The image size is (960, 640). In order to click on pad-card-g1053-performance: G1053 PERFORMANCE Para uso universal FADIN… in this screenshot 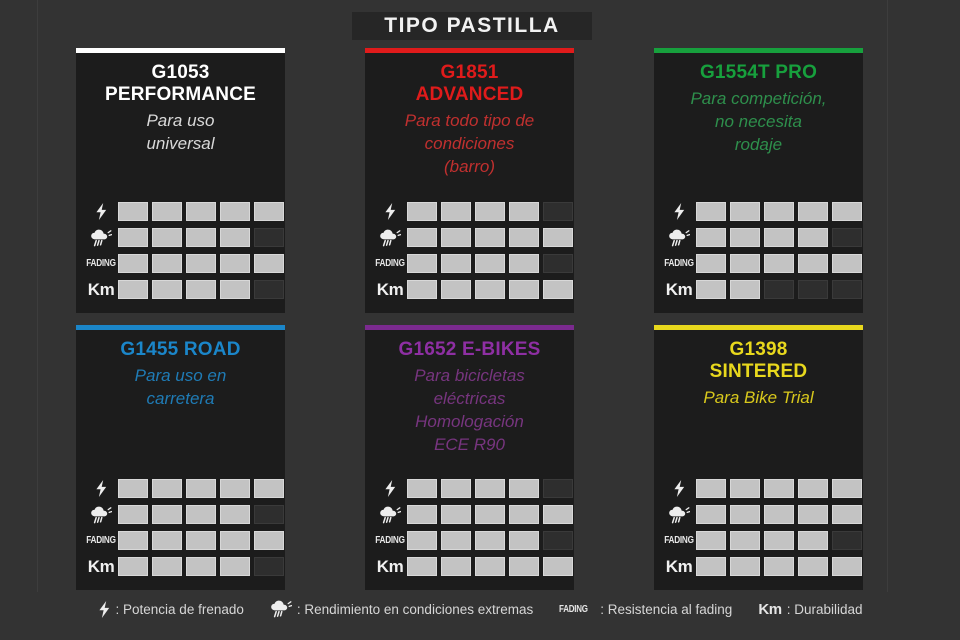, I will do `click(180, 180)`.